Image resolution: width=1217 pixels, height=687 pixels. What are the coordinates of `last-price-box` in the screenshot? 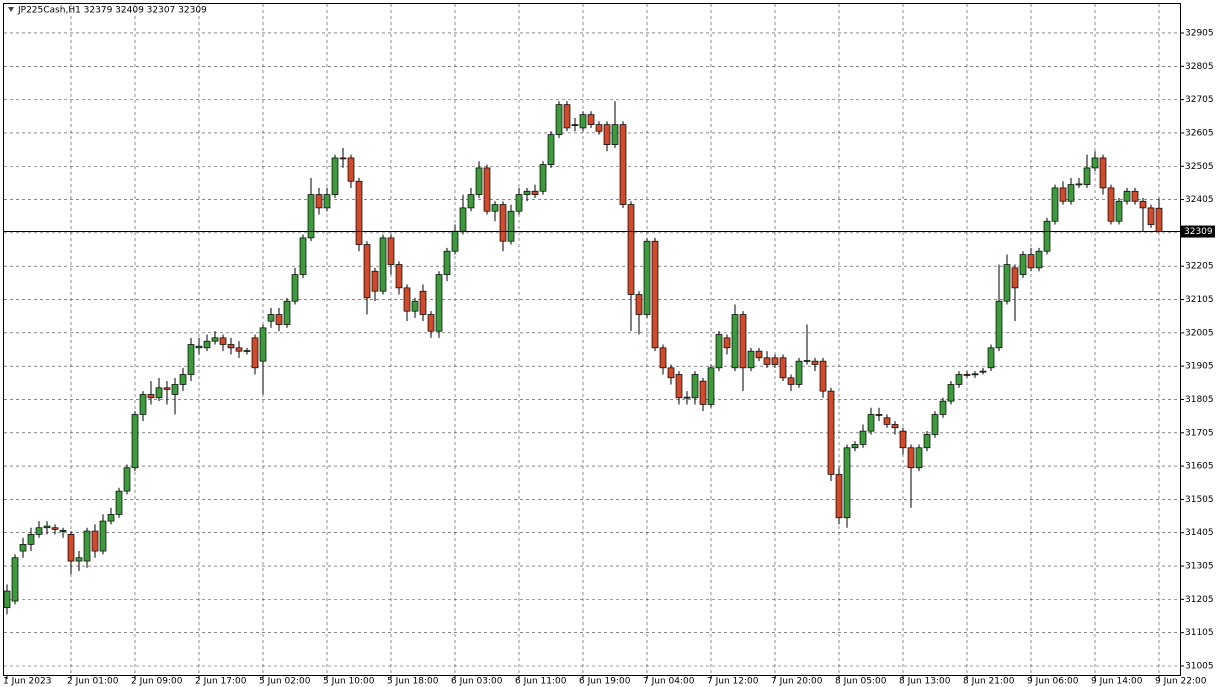 It's located at (1198, 231).